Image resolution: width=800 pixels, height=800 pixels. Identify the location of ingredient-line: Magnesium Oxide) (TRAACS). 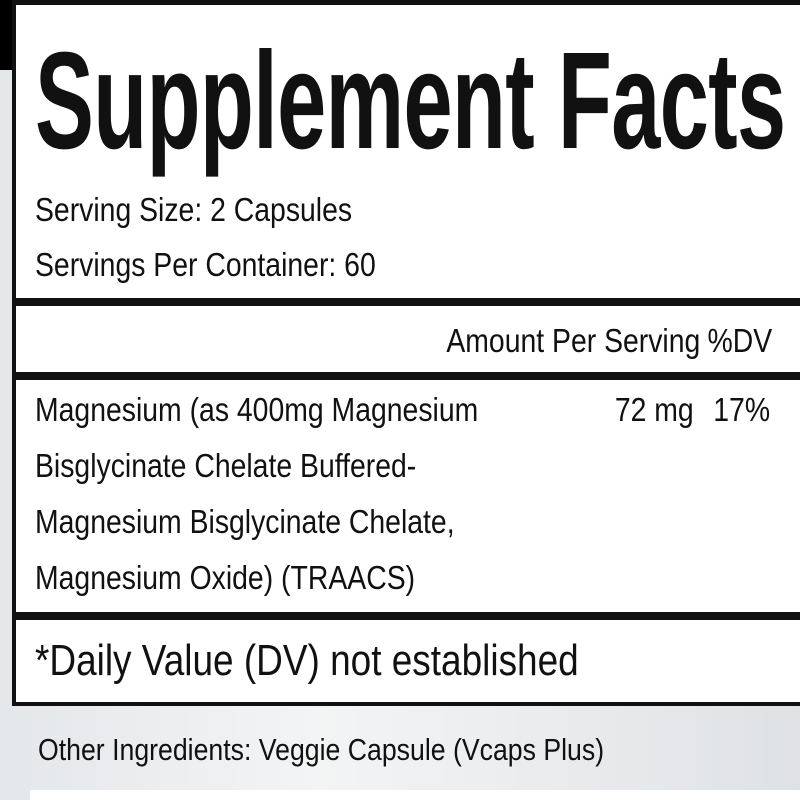
(225, 577).